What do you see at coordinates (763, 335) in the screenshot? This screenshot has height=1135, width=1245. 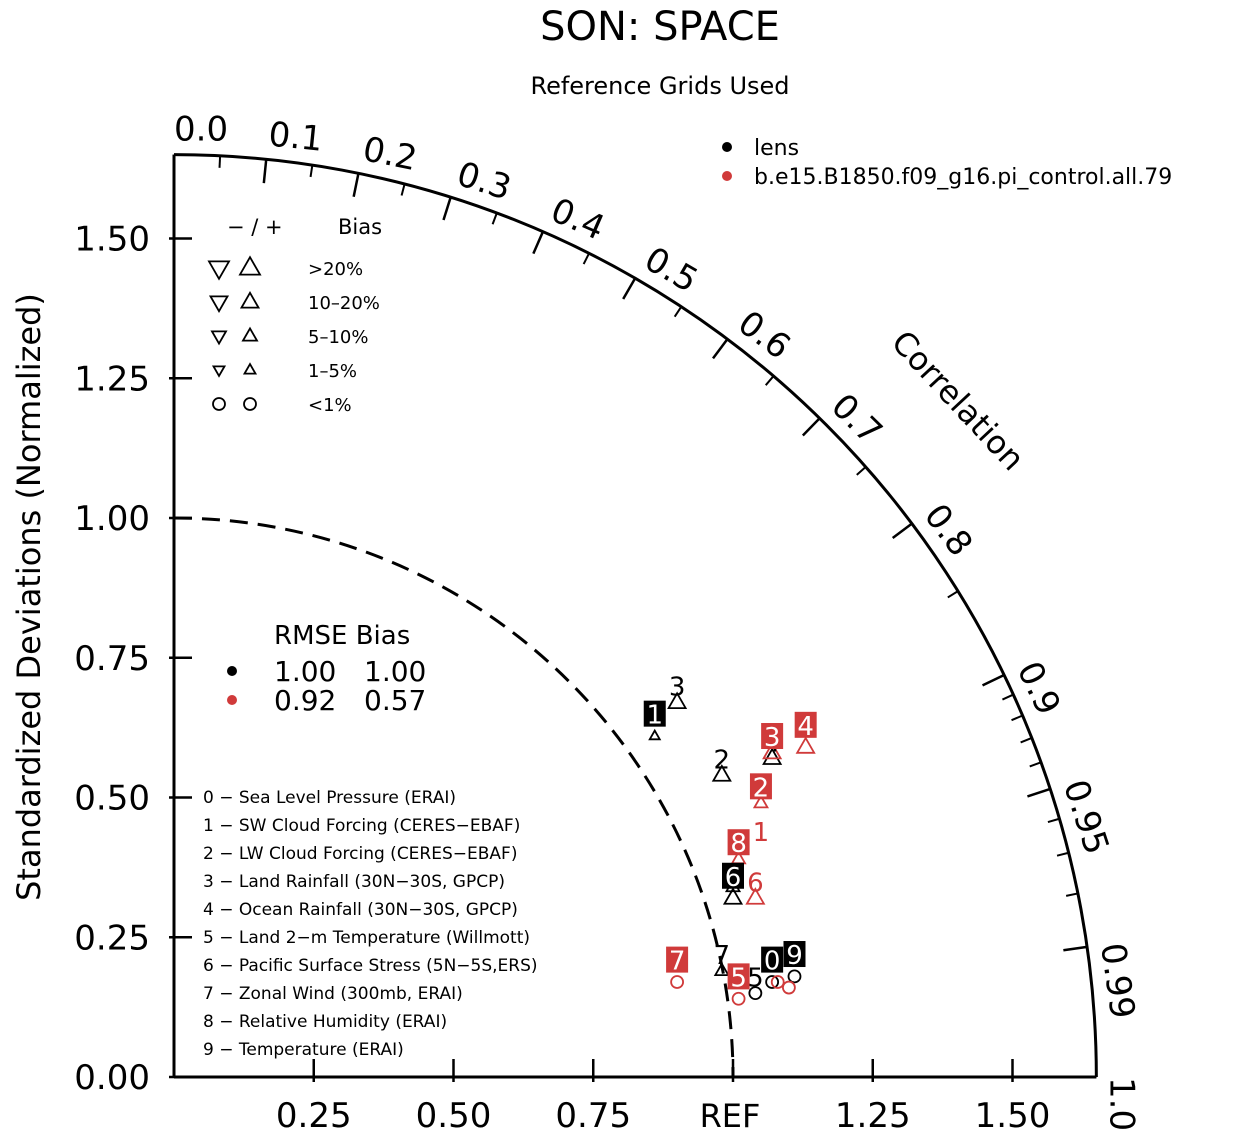 I see `correlation-tick-label: 0.6` at bounding box center [763, 335].